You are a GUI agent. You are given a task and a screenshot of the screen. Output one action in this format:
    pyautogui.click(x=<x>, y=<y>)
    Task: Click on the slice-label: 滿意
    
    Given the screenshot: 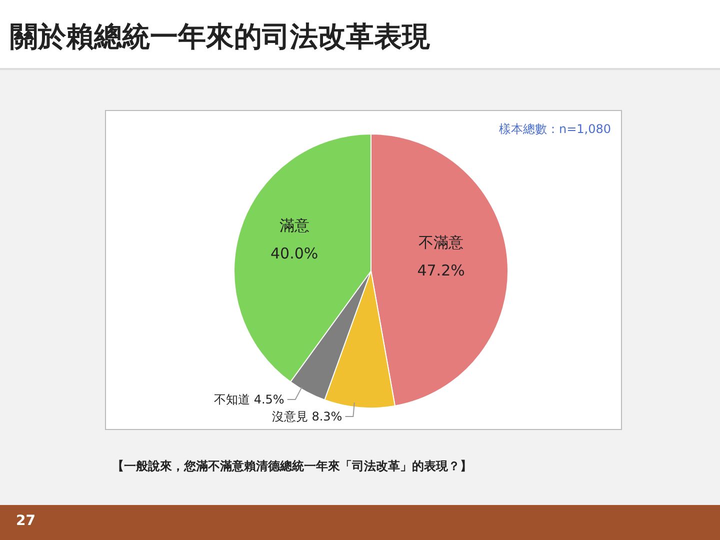 What is the action you would take?
    pyautogui.click(x=294, y=225)
    